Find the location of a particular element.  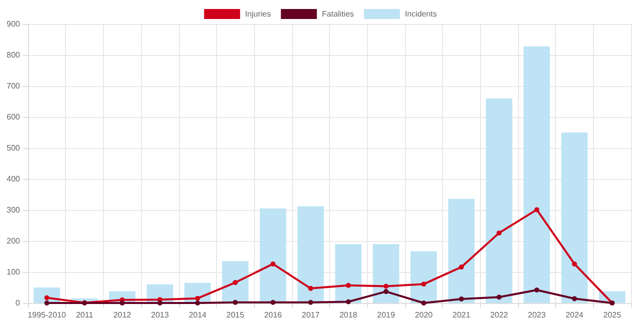

y-tick-label: 500 is located at coordinates (13, 148).